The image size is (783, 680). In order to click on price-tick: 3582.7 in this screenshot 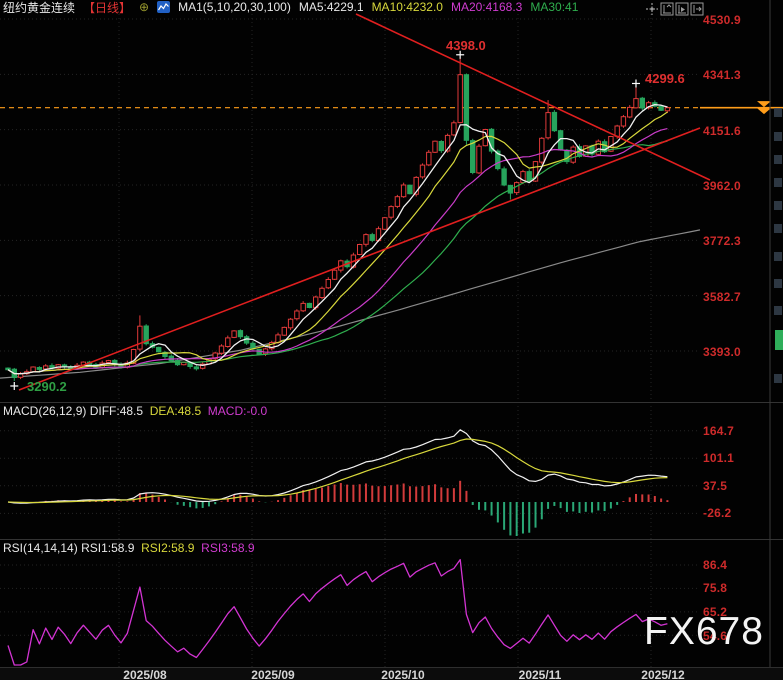, I will do `click(722, 297)`.